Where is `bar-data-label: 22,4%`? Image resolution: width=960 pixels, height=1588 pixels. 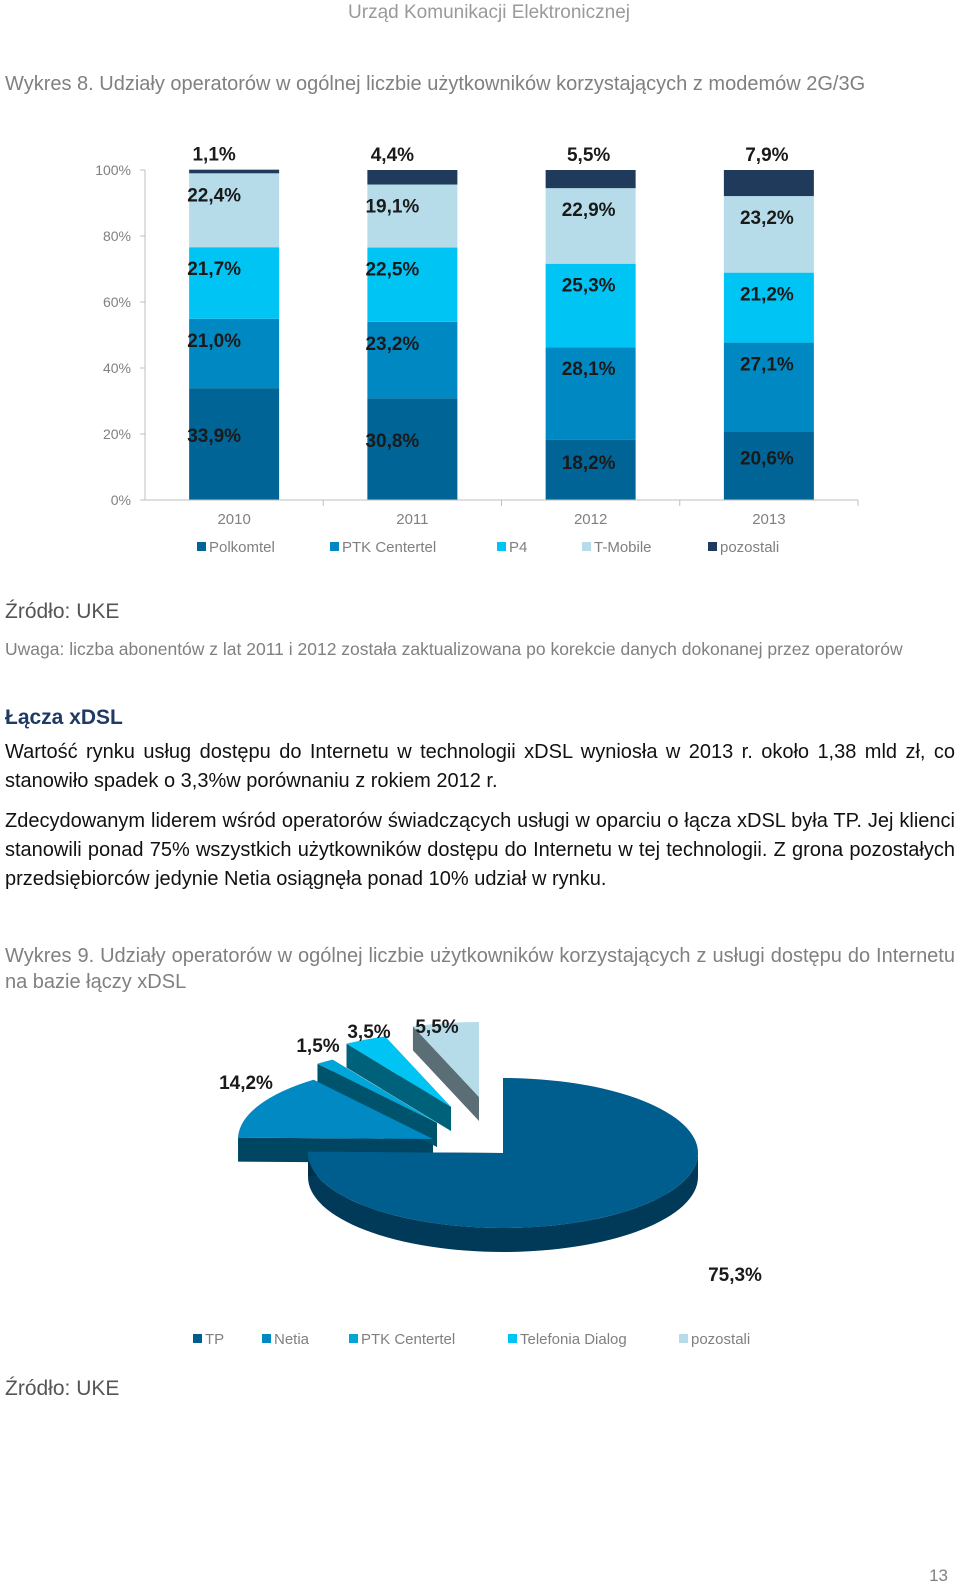
bar-data-label: 22,4% is located at coordinates (214, 195).